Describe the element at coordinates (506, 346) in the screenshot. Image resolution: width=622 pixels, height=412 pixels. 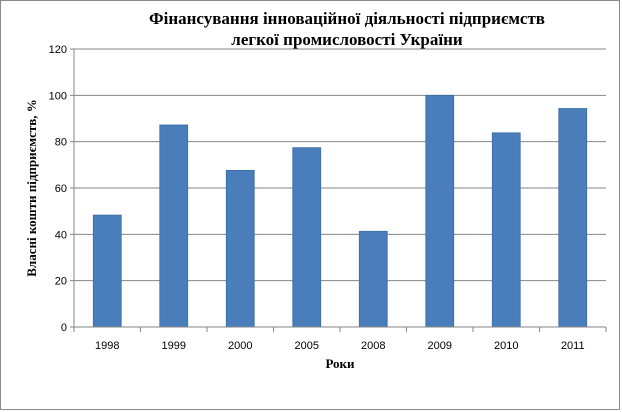
I see `x-tick-label: 2010` at that location.